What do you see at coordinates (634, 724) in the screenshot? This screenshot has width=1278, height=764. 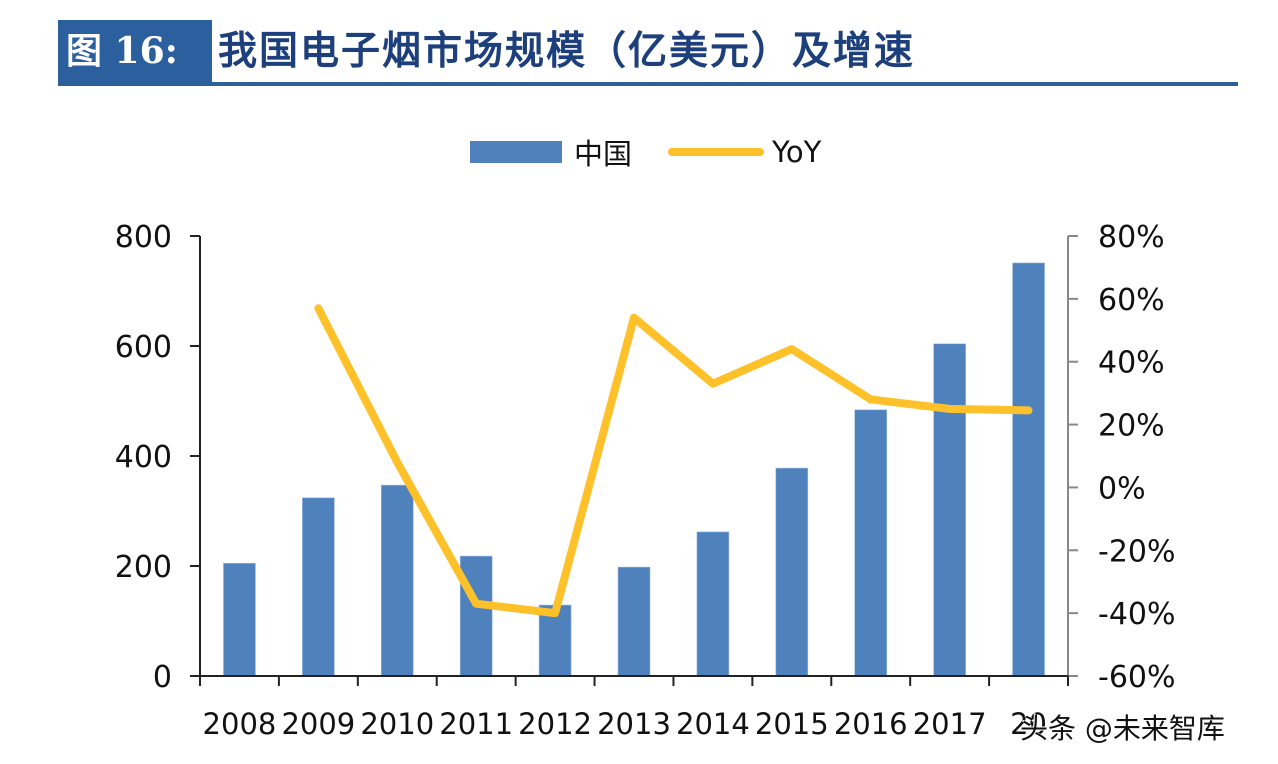 I see `x-axis-tick-label: 2013` at bounding box center [634, 724].